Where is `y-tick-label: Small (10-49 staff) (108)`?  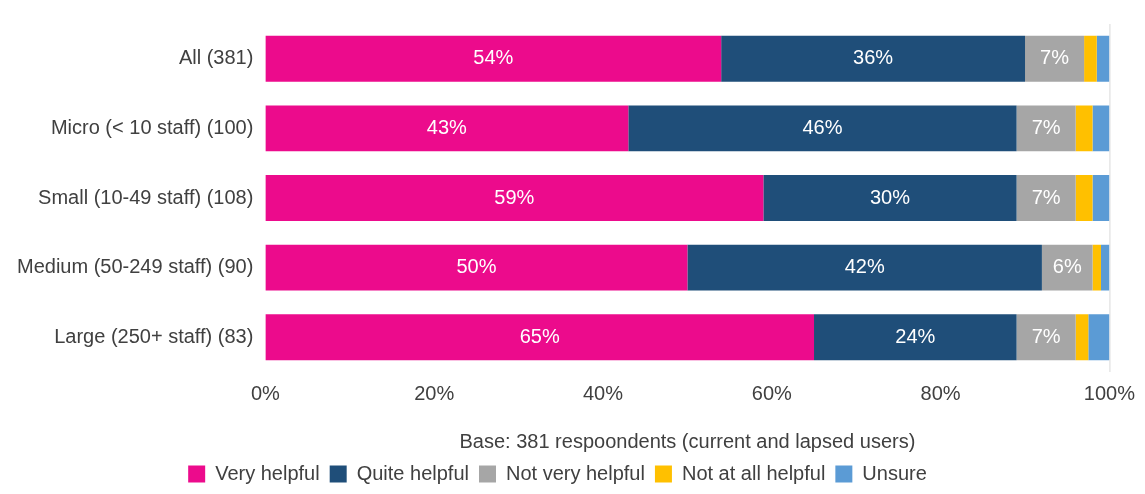 y-tick-label: Small (10-49 staff) (108) is located at coordinates (146, 196).